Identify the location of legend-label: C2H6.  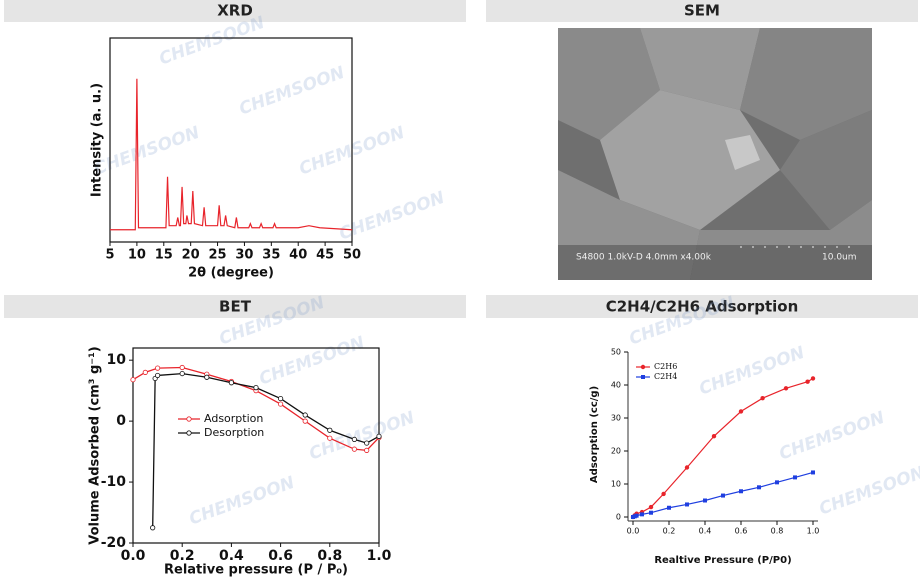
(665, 366).